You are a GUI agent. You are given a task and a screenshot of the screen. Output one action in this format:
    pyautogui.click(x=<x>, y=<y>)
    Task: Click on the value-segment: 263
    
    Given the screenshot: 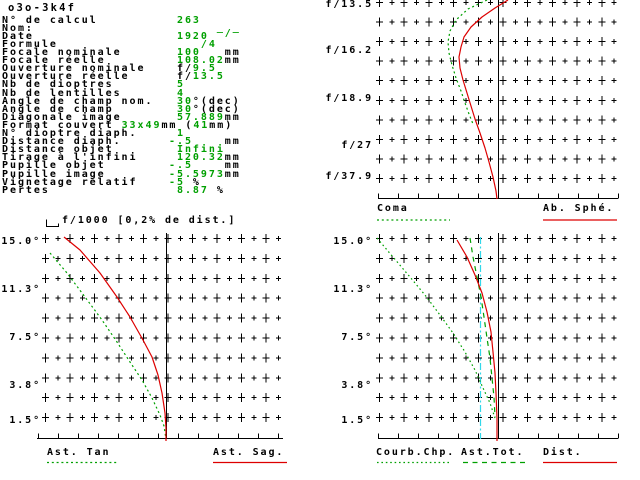 What is the action you would take?
    pyautogui.click(x=185, y=20)
    